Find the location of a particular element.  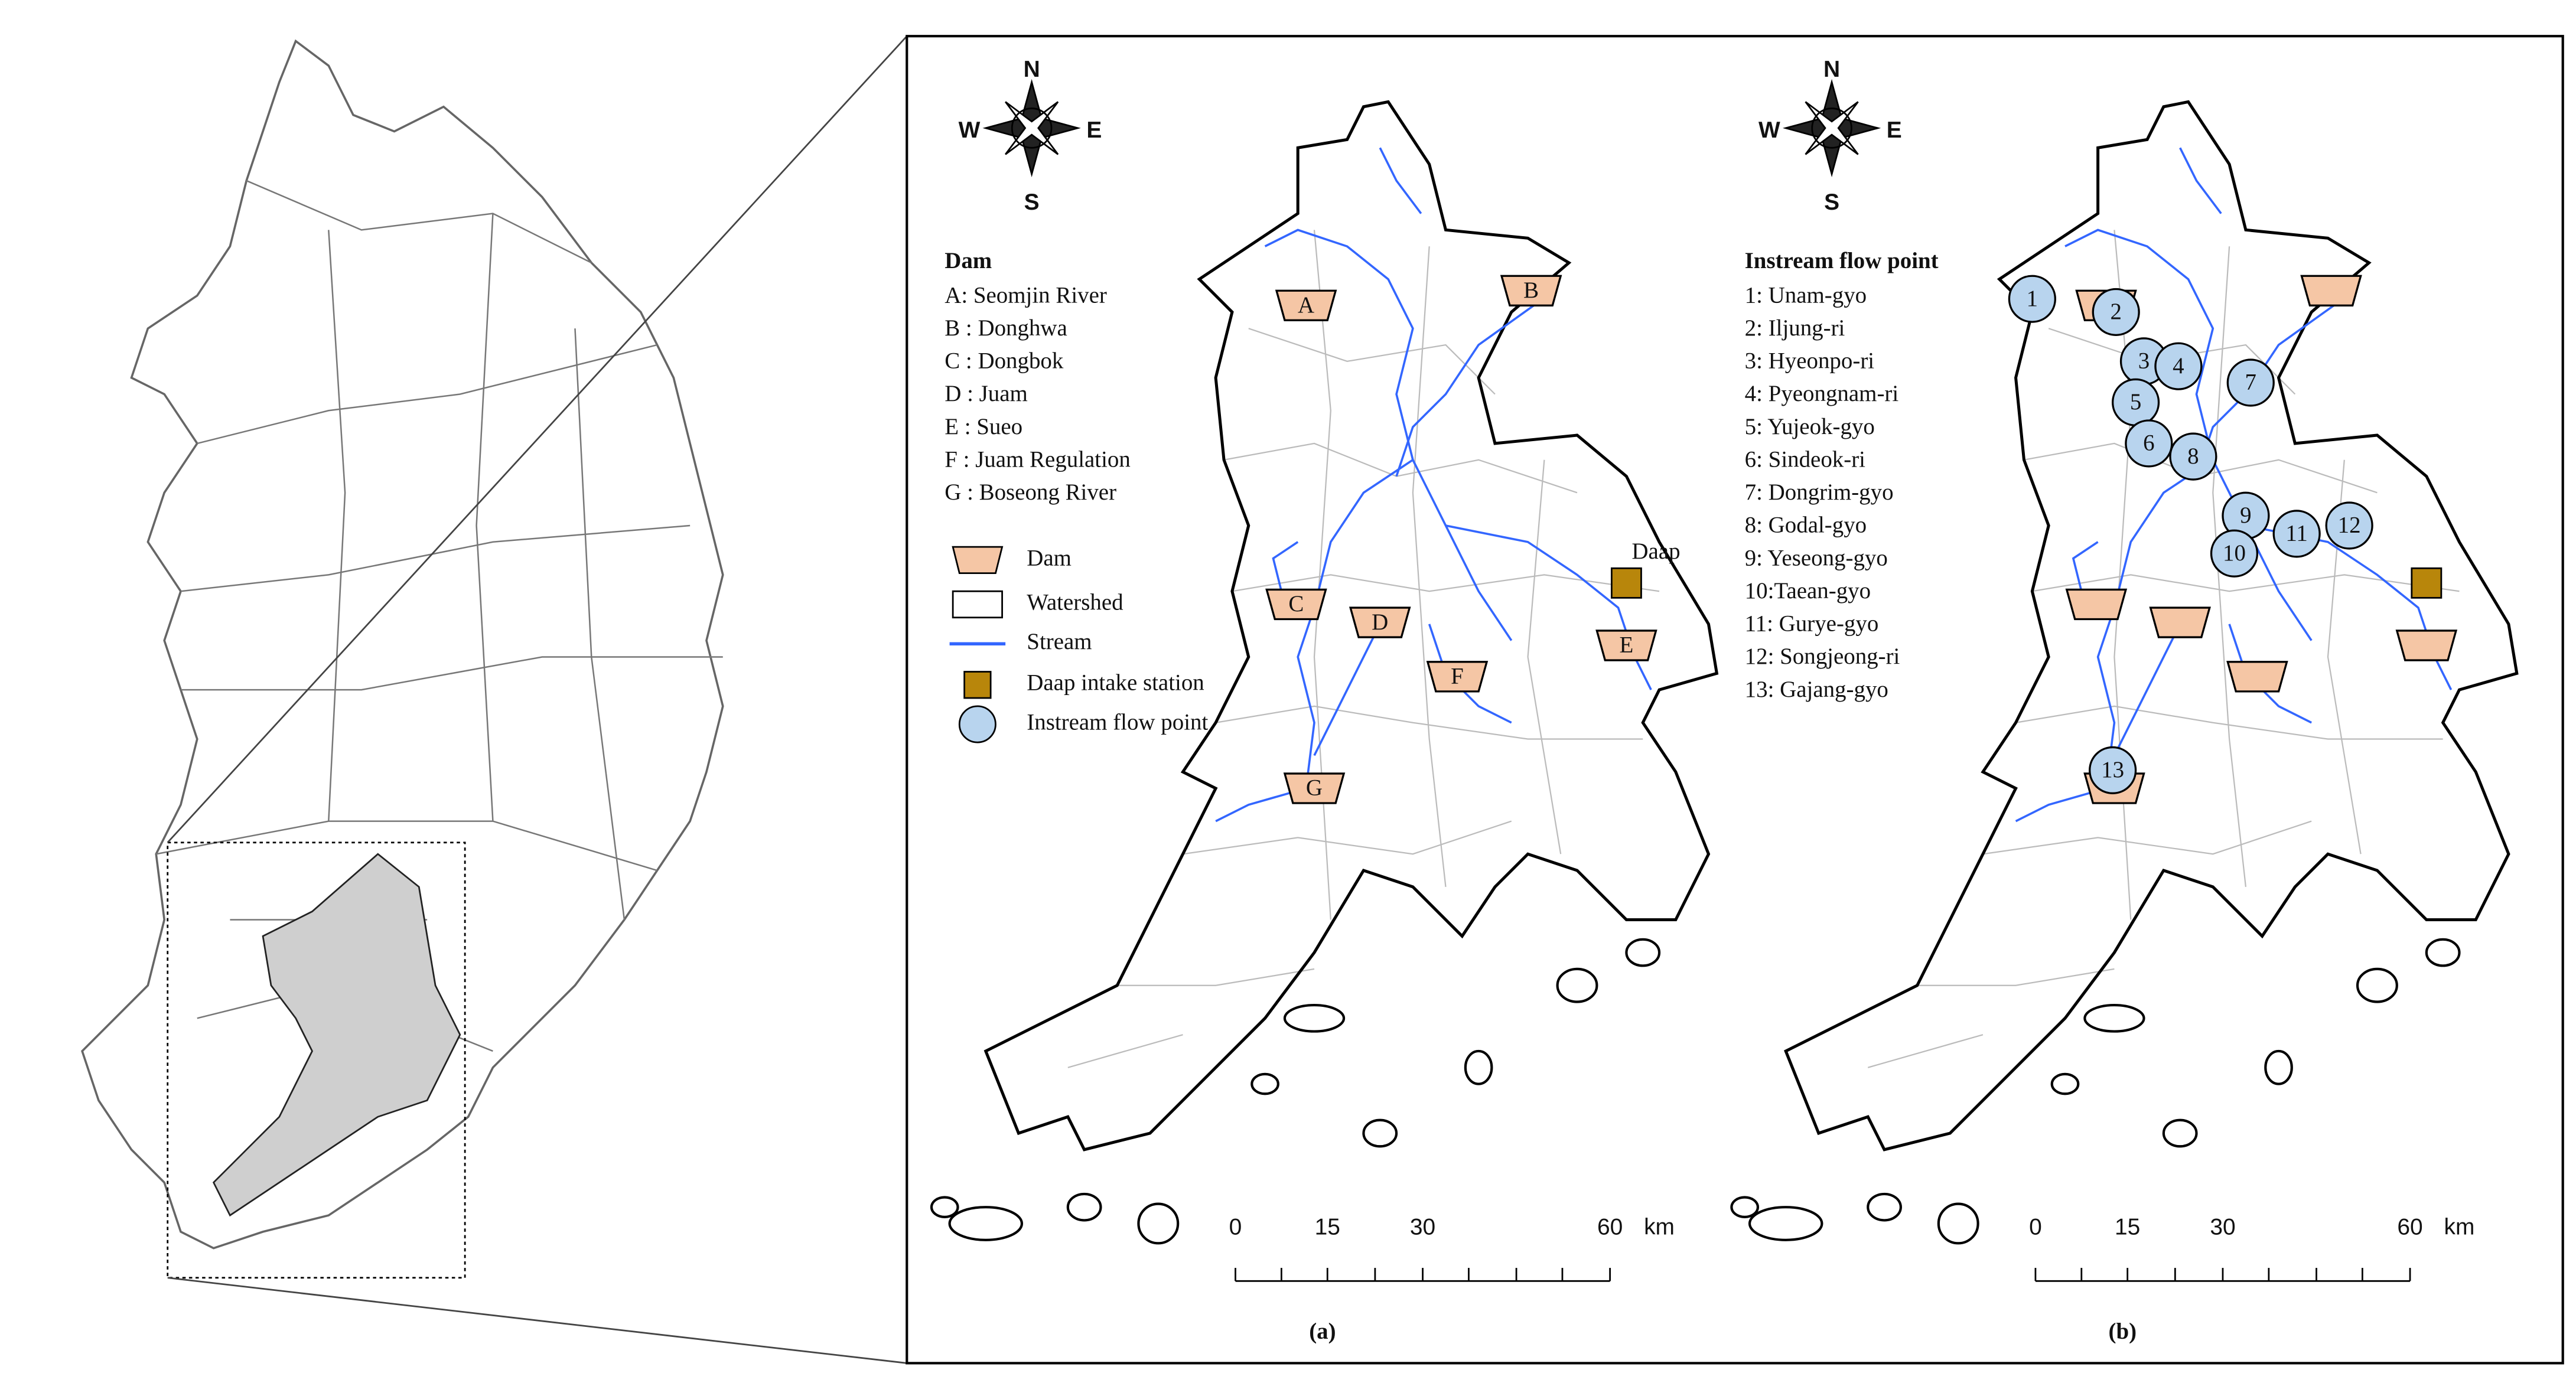

compass-label: W is located at coordinates (970, 130).